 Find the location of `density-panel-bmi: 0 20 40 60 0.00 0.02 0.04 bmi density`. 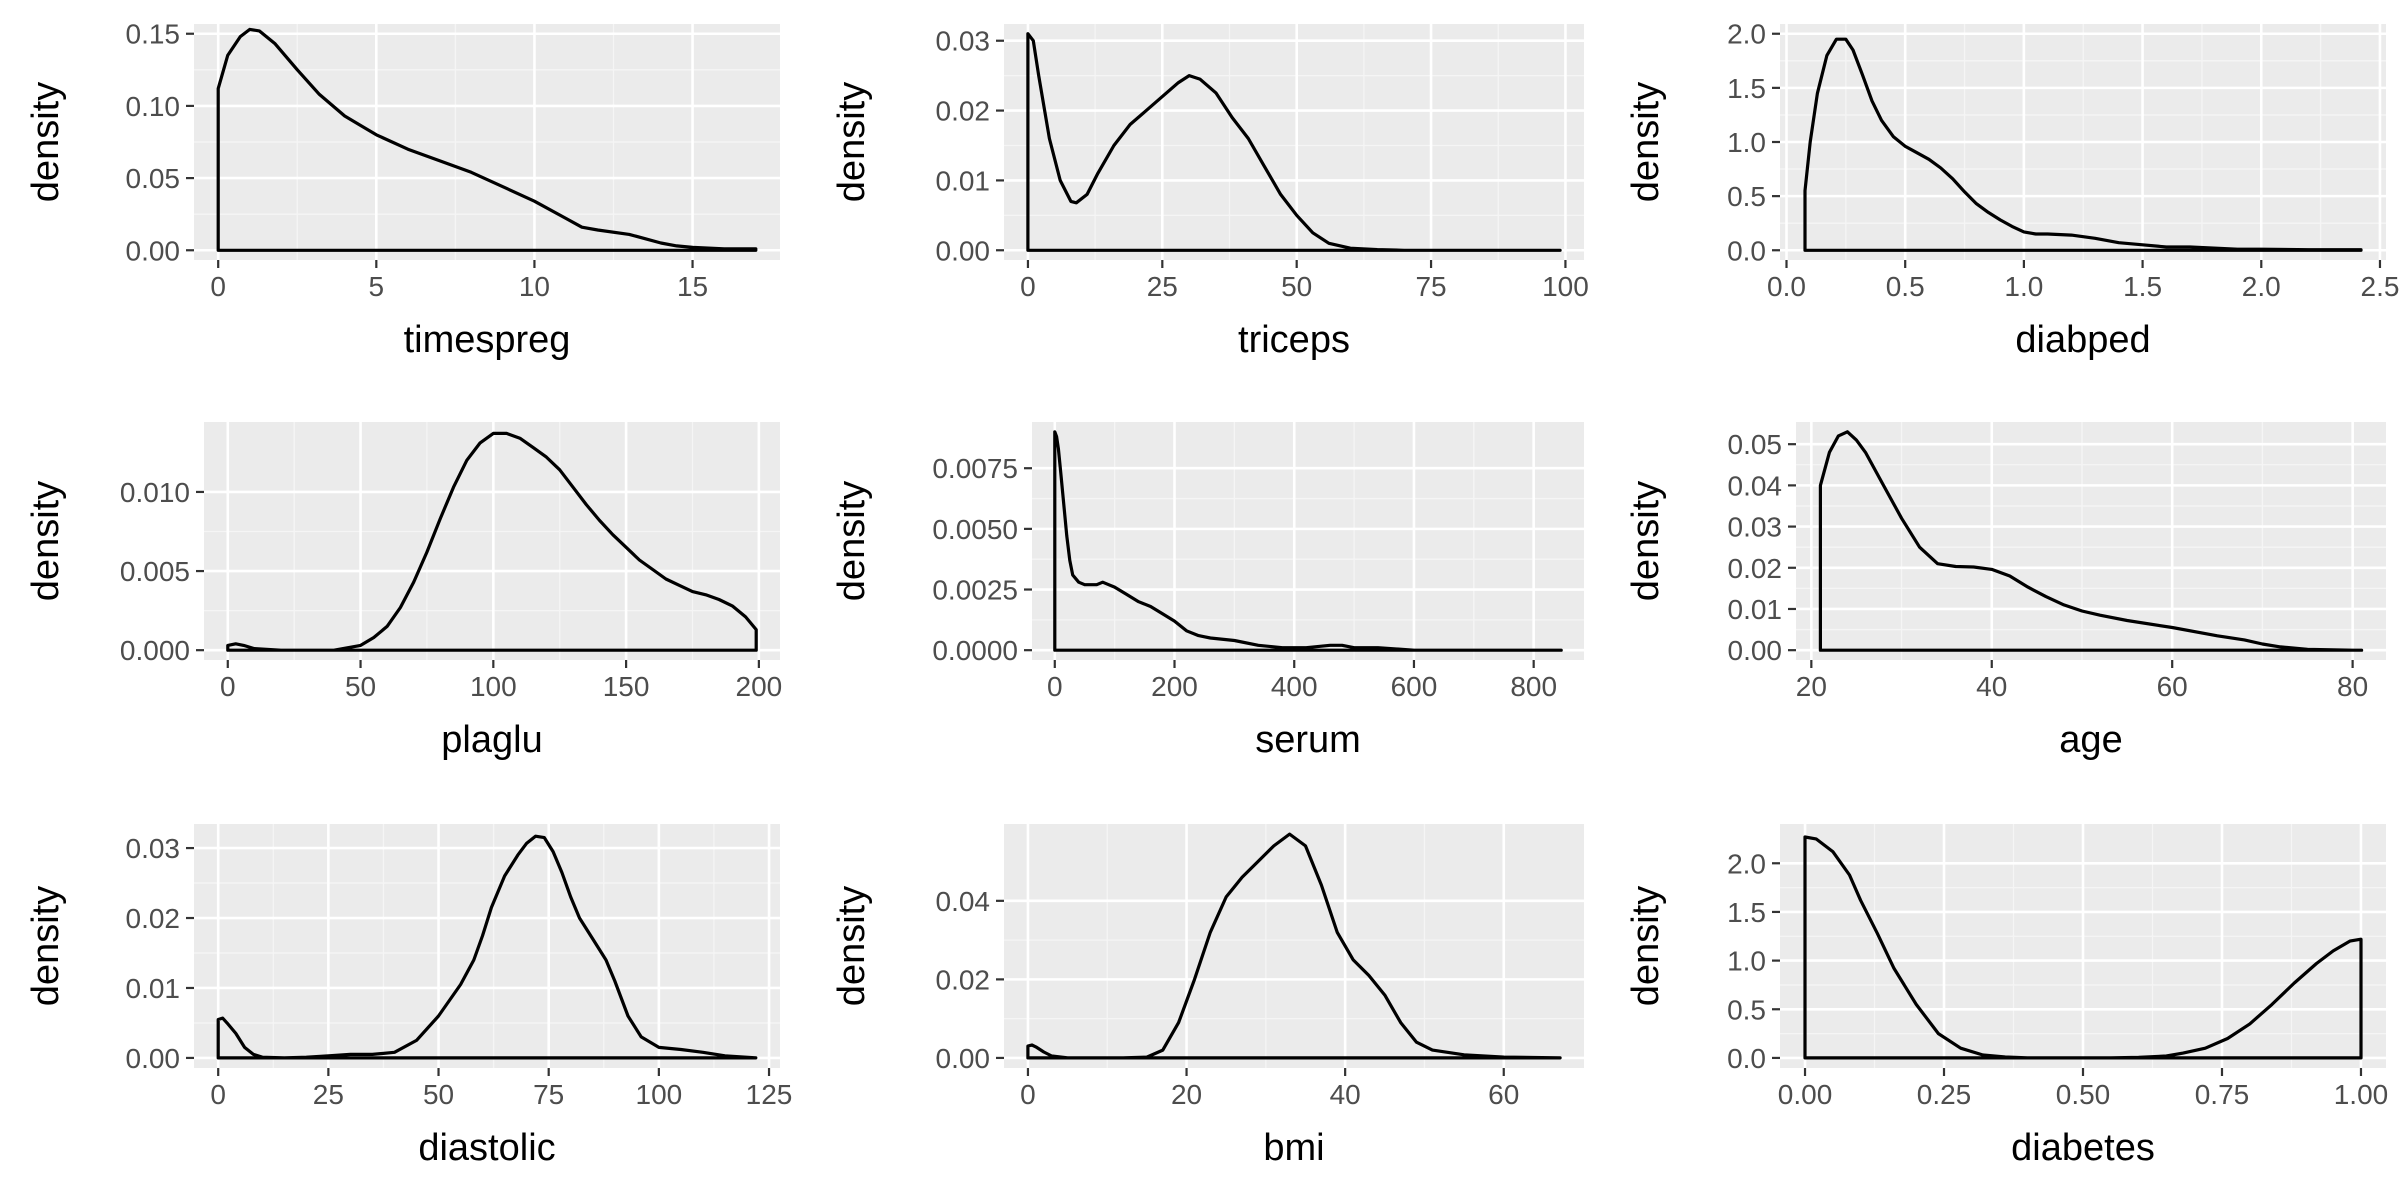

density-panel-bmi: 0 20 40 60 0.00 0.02 0.04 bmi density is located at coordinates (1207, 996).